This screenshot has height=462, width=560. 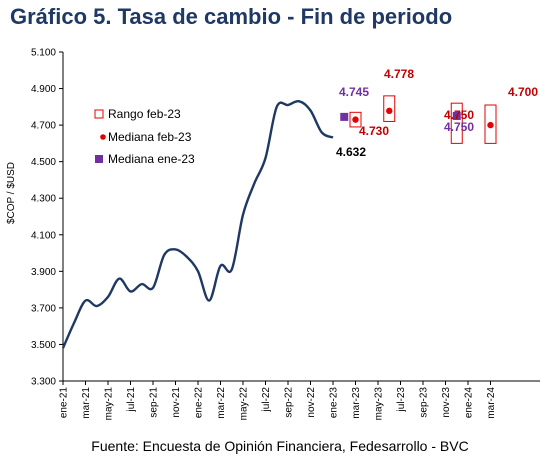 What do you see at coordinates (379, 404) in the screenshot?
I see `x-tick-label: may-23` at bounding box center [379, 404].